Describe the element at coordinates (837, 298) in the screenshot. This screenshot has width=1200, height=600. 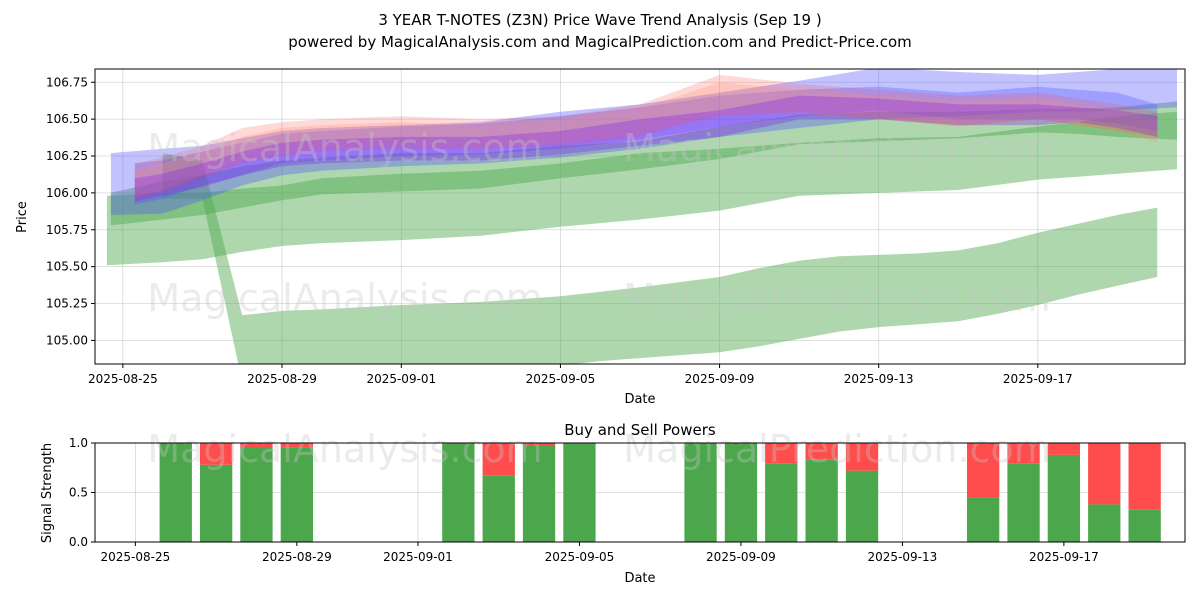
I see `watermark-top-right-2: MagicalPrediction.com` at that location.